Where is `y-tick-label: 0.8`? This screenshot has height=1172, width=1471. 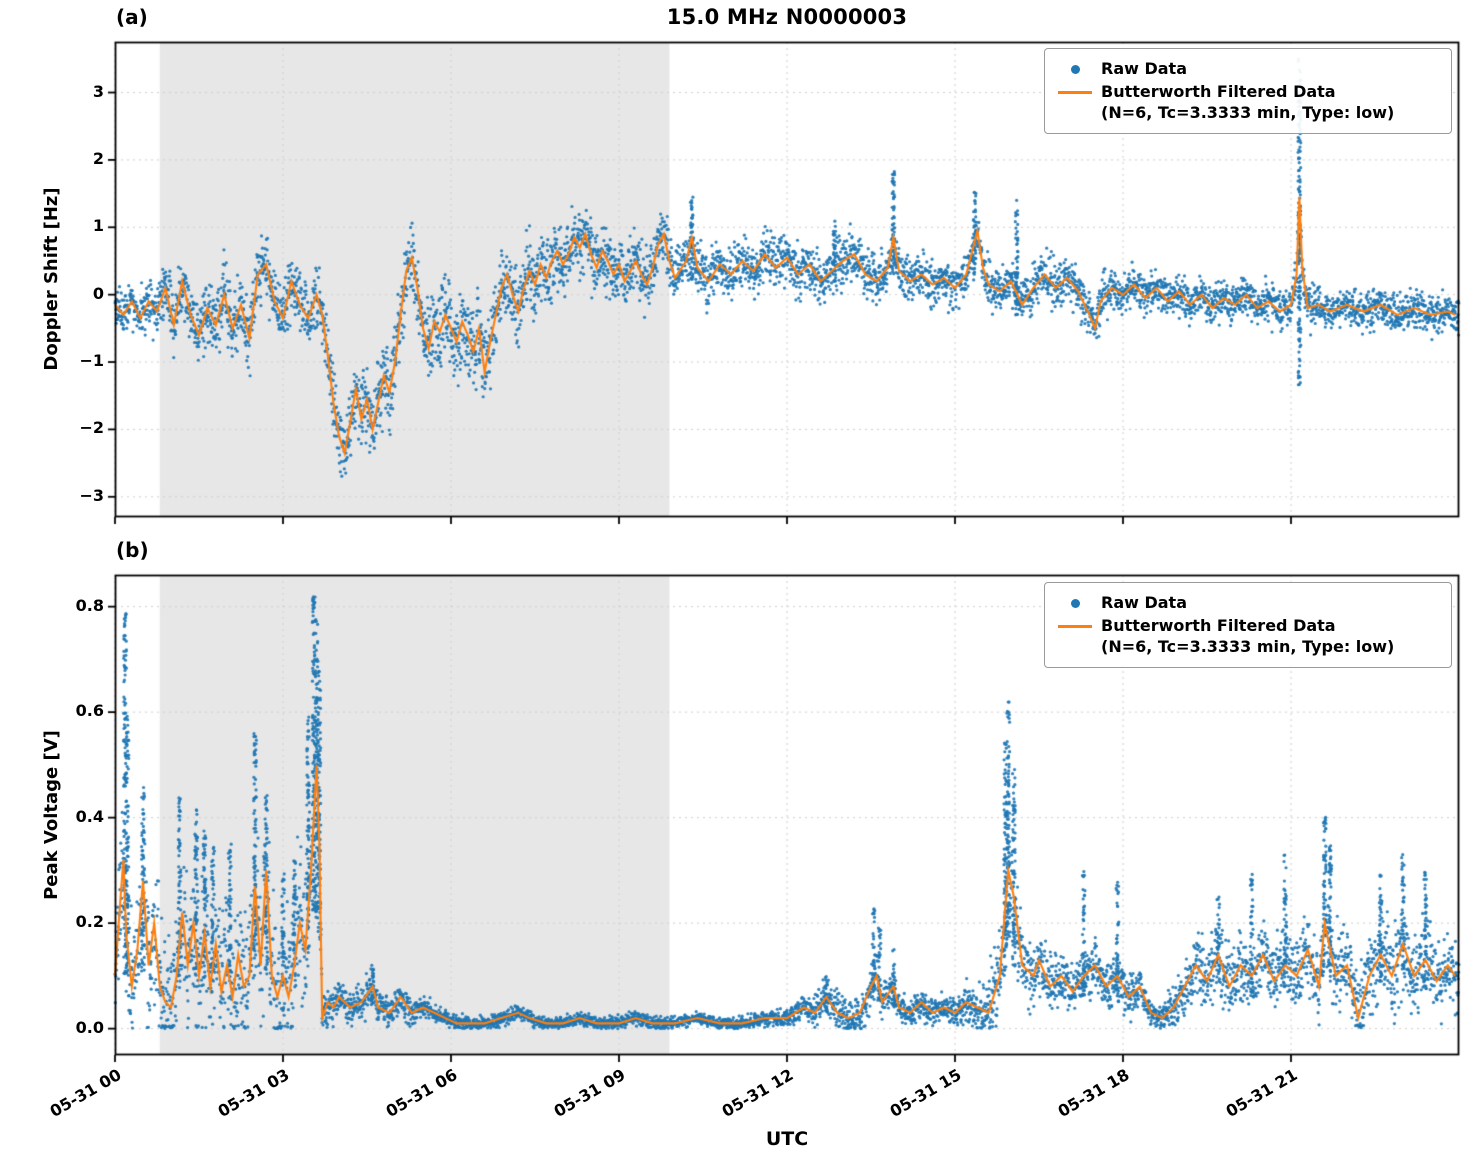
y-tick-label: 0.8 is located at coordinates (89, 605).